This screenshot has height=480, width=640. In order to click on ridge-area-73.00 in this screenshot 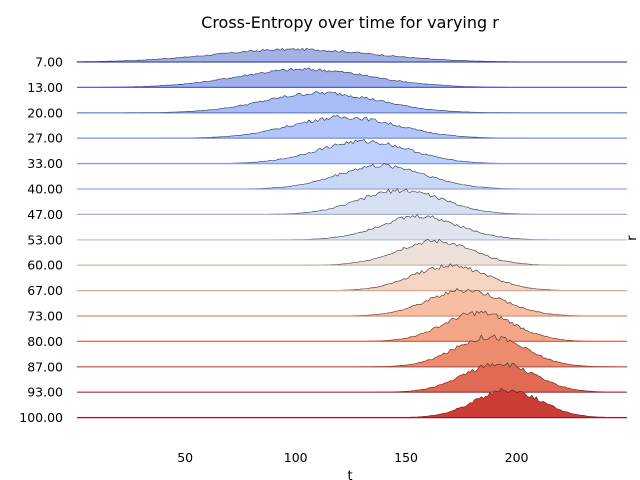, I will do `click(352, 302)`.